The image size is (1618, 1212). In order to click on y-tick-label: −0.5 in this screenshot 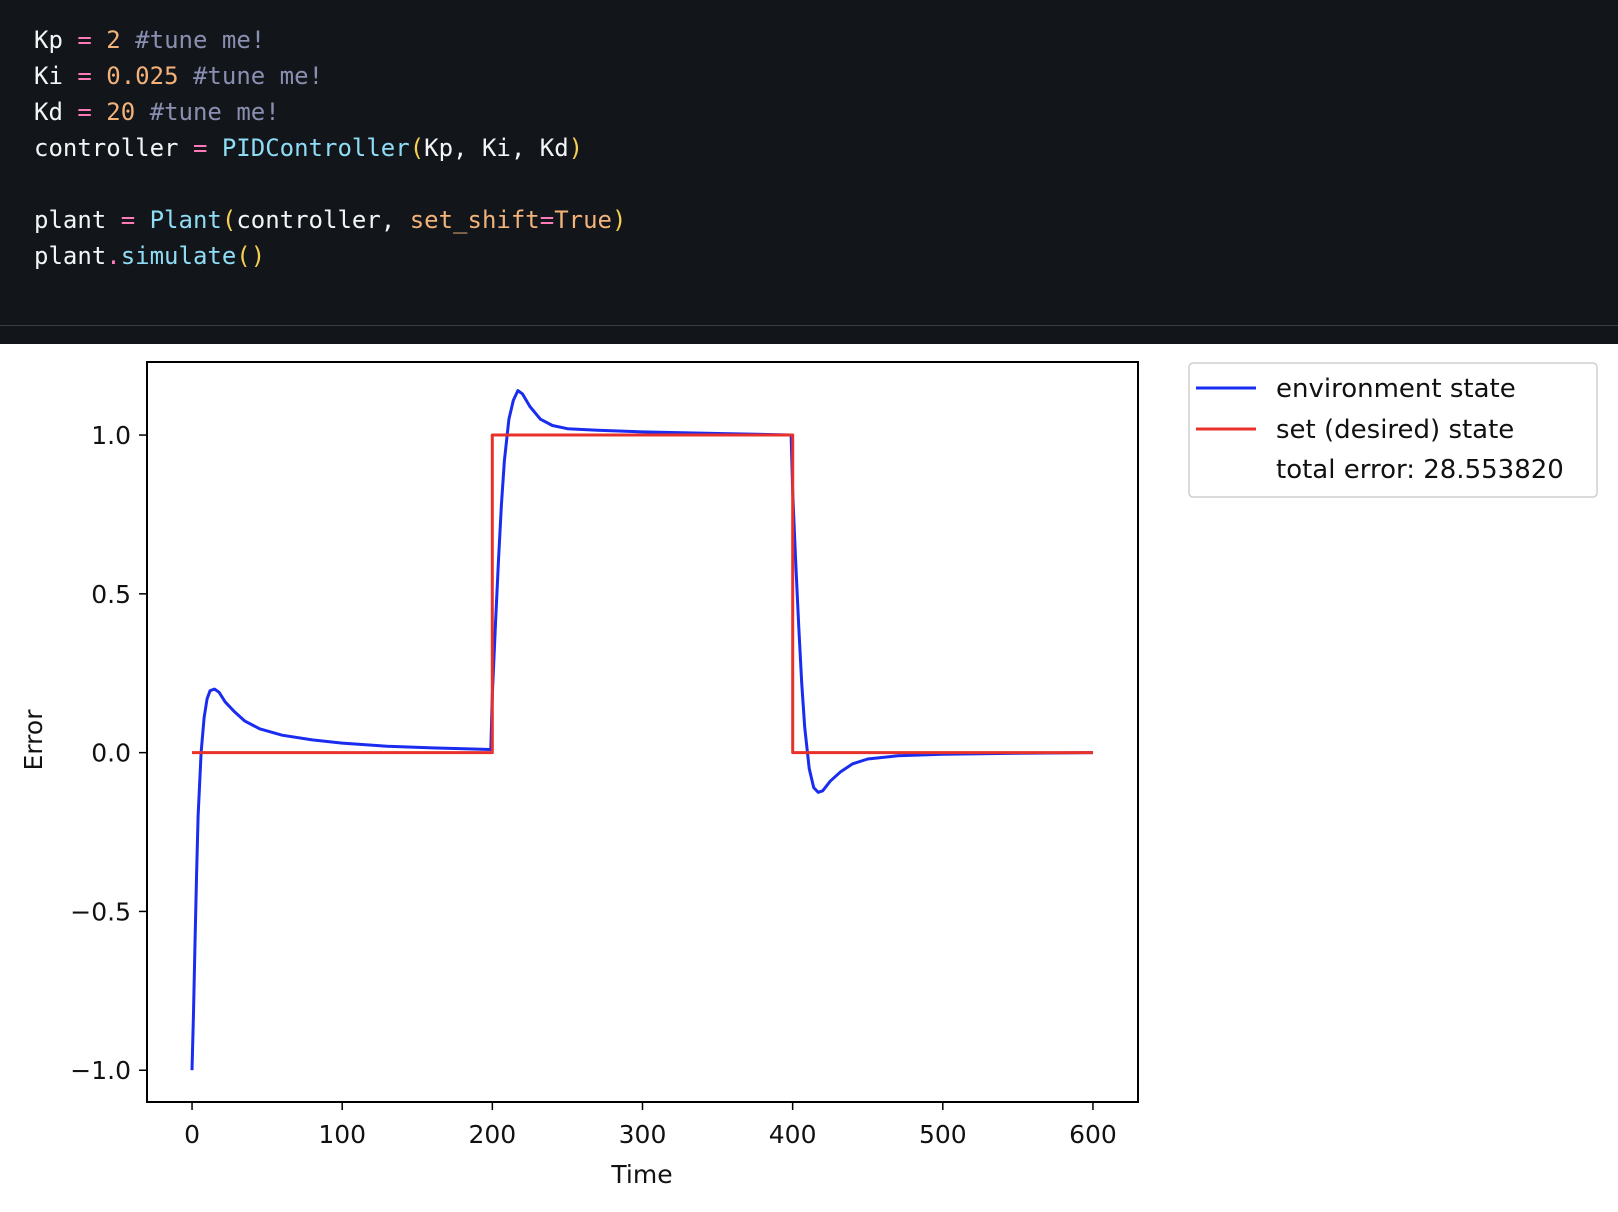, I will do `click(100, 911)`.